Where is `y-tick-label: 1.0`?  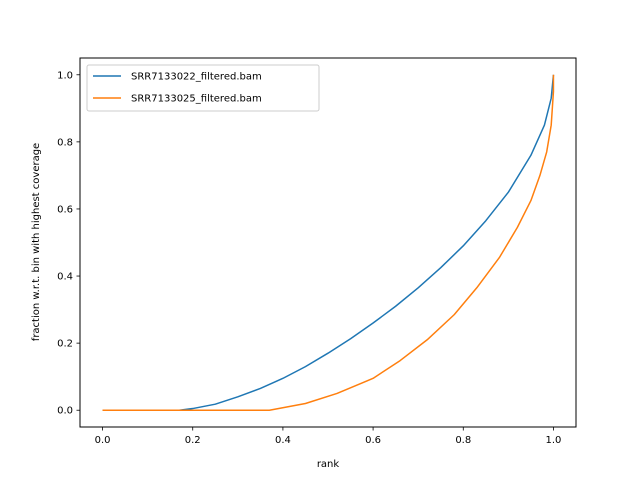
y-tick-label: 1.0 is located at coordinates (65, 75).